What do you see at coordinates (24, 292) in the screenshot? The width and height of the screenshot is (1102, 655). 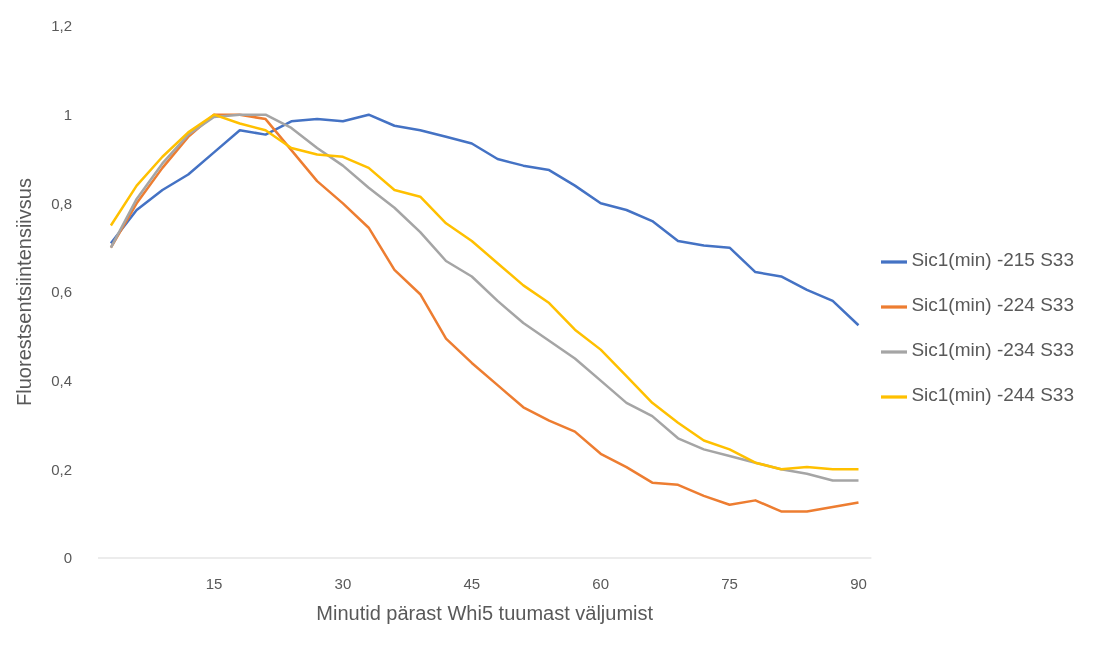 I see `y-axis-title: Fluorestsentsiintensiivsus` at bounding box center [24, 292].